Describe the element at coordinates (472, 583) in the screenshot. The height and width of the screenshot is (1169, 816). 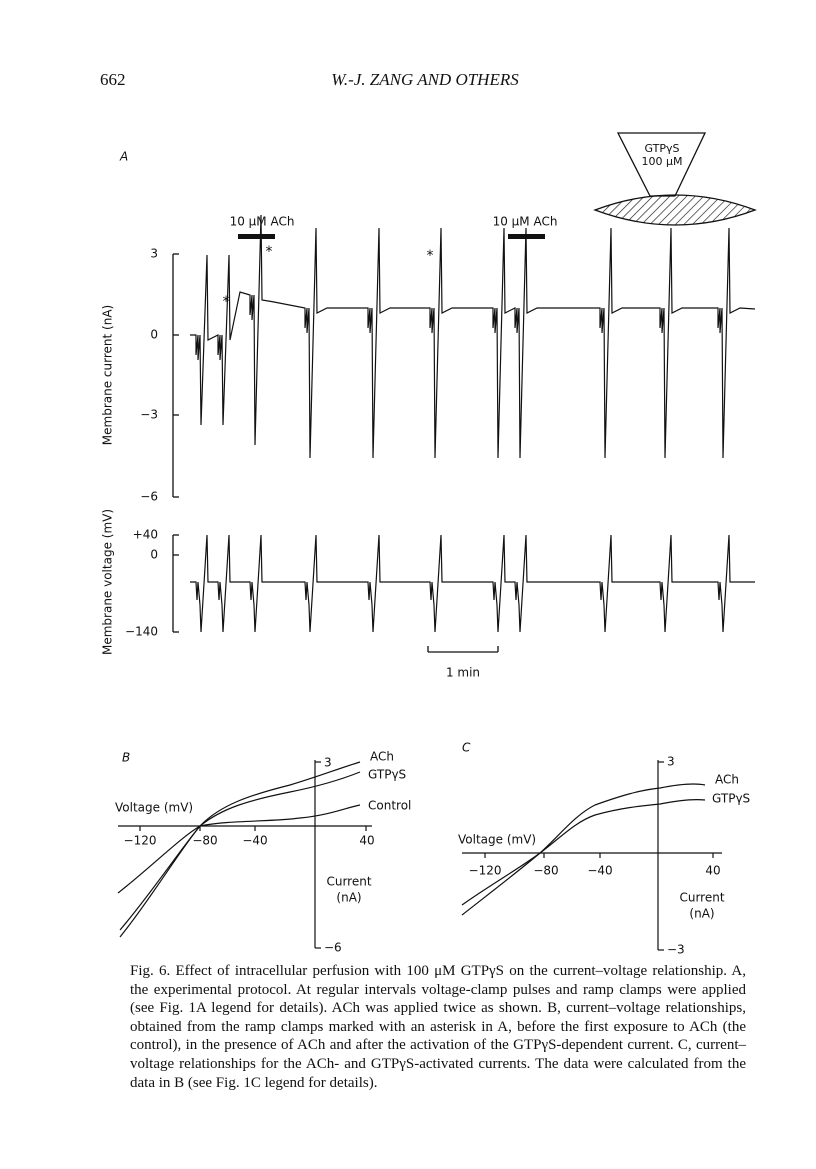
I see `voltage-trace` at that location.